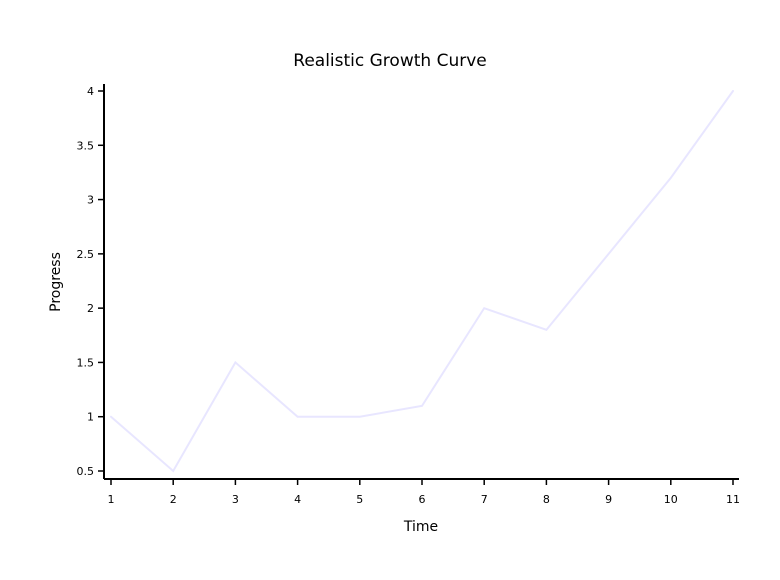  Describe the element at coordinates (86, 471) in the screenshot. I see `y-tick-label: 0.5` at that location.